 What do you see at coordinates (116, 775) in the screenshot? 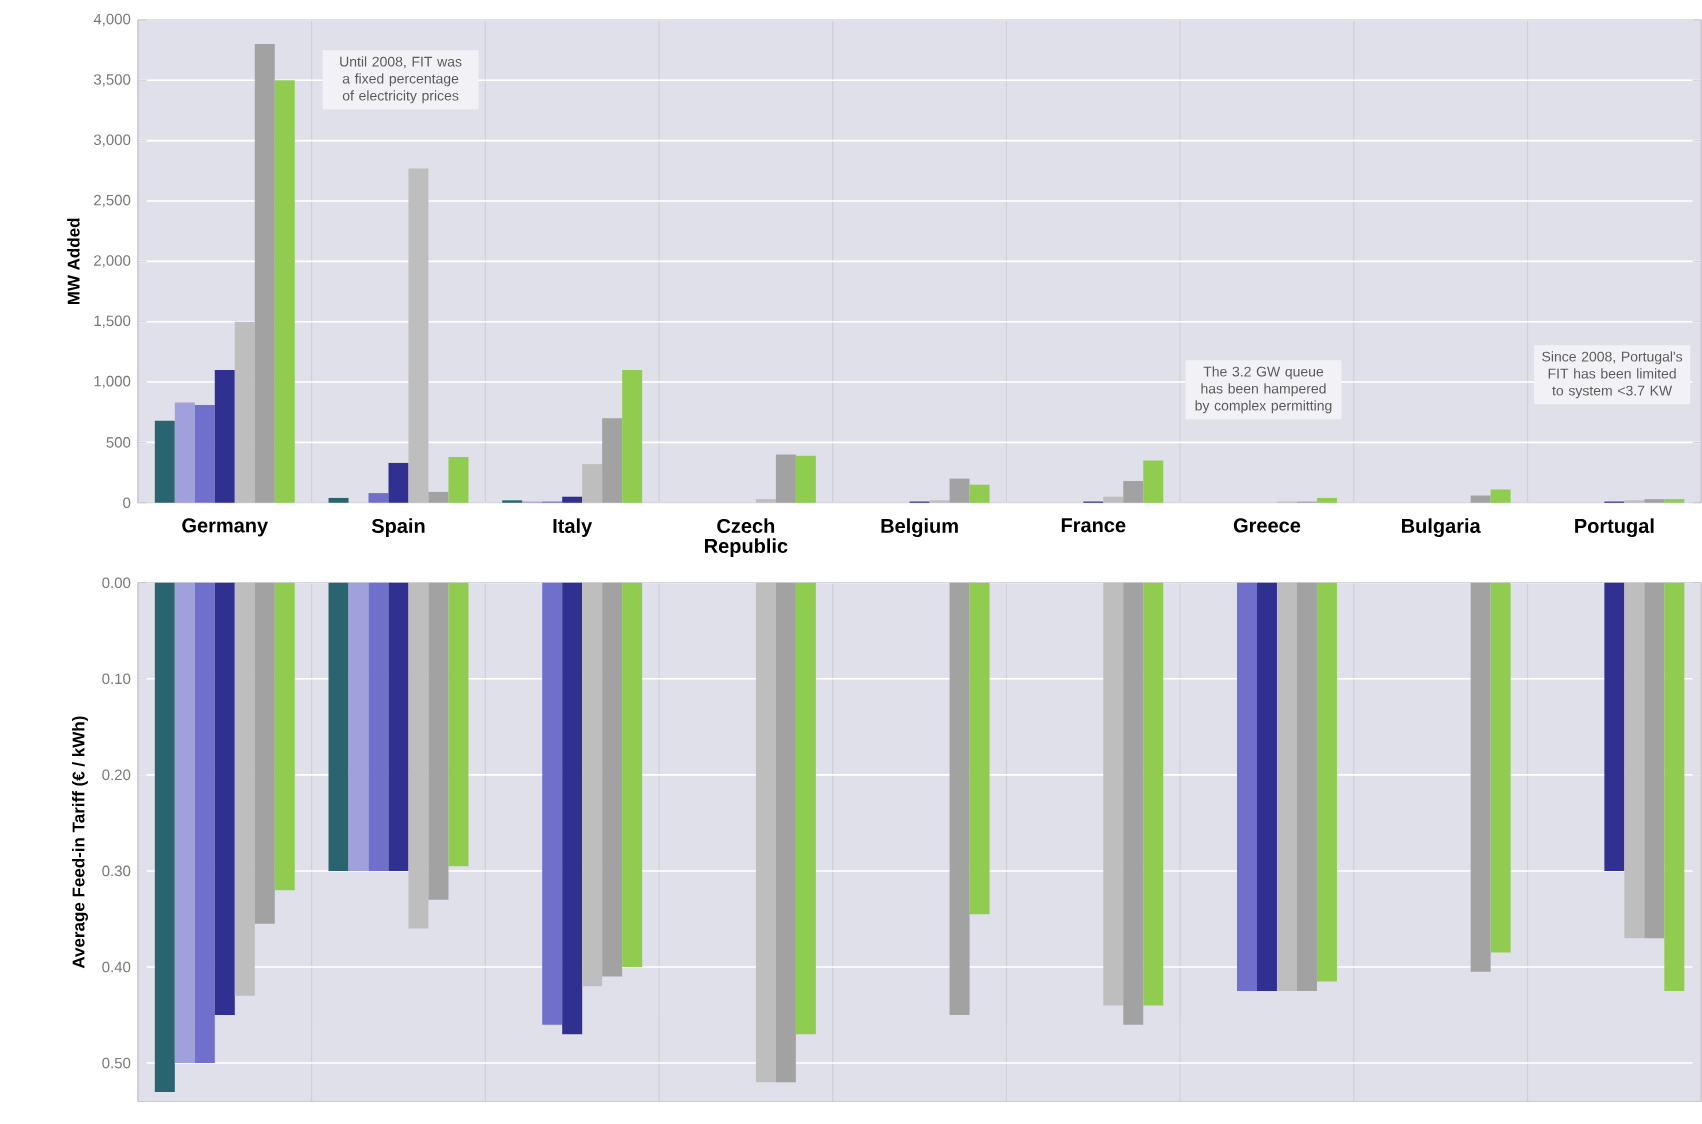
I see `y-tick-label: 0.20` at bounding box center [116, 775].